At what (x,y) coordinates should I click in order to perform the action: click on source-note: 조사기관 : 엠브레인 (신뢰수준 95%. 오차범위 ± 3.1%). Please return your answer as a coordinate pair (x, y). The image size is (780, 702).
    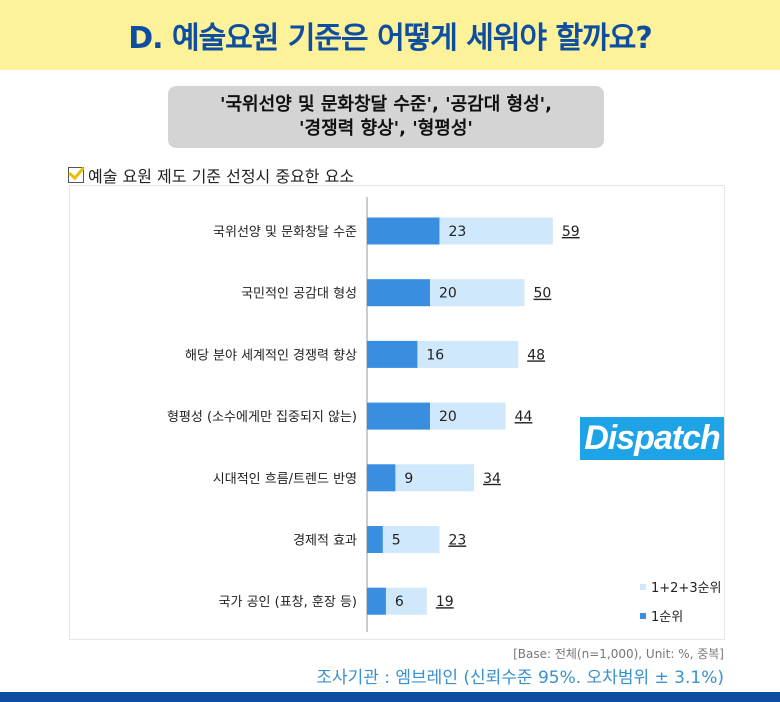
    Looking at the image, I should click on (520, 678).